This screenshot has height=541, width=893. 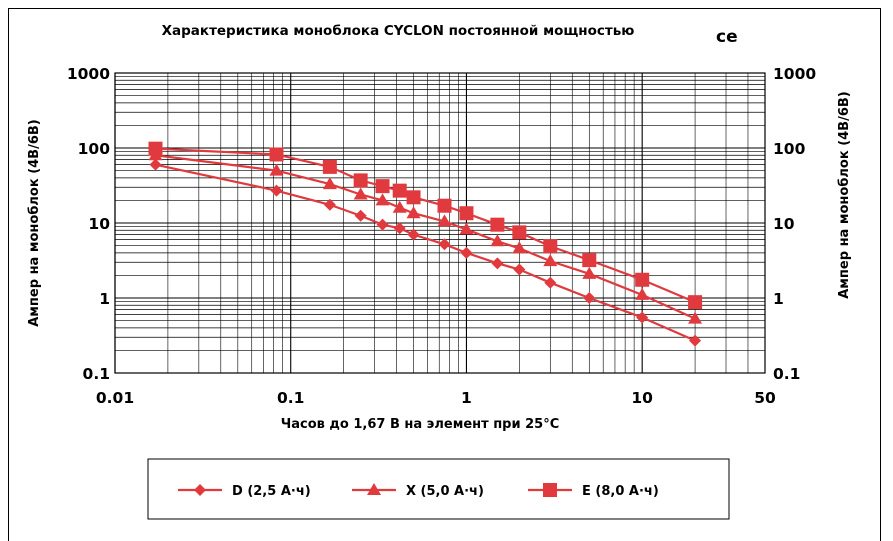 What do you see at coordinates (99, 224) in the screenshot?
I see `y-tick-label-left: 10` at bounding box center [99, 224].